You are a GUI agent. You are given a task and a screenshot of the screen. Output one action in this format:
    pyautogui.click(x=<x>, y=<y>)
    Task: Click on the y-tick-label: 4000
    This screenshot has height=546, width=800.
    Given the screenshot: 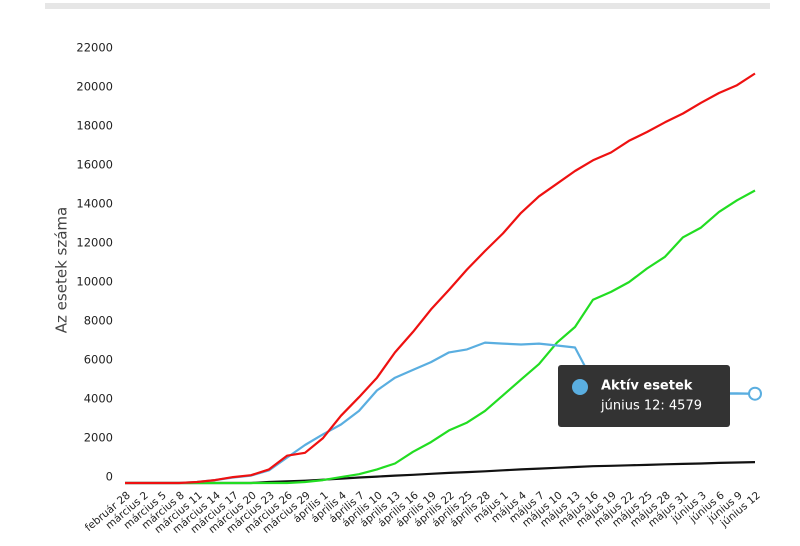 What is the action you would take?
    pyautogui.click(x=98, y=399)
    